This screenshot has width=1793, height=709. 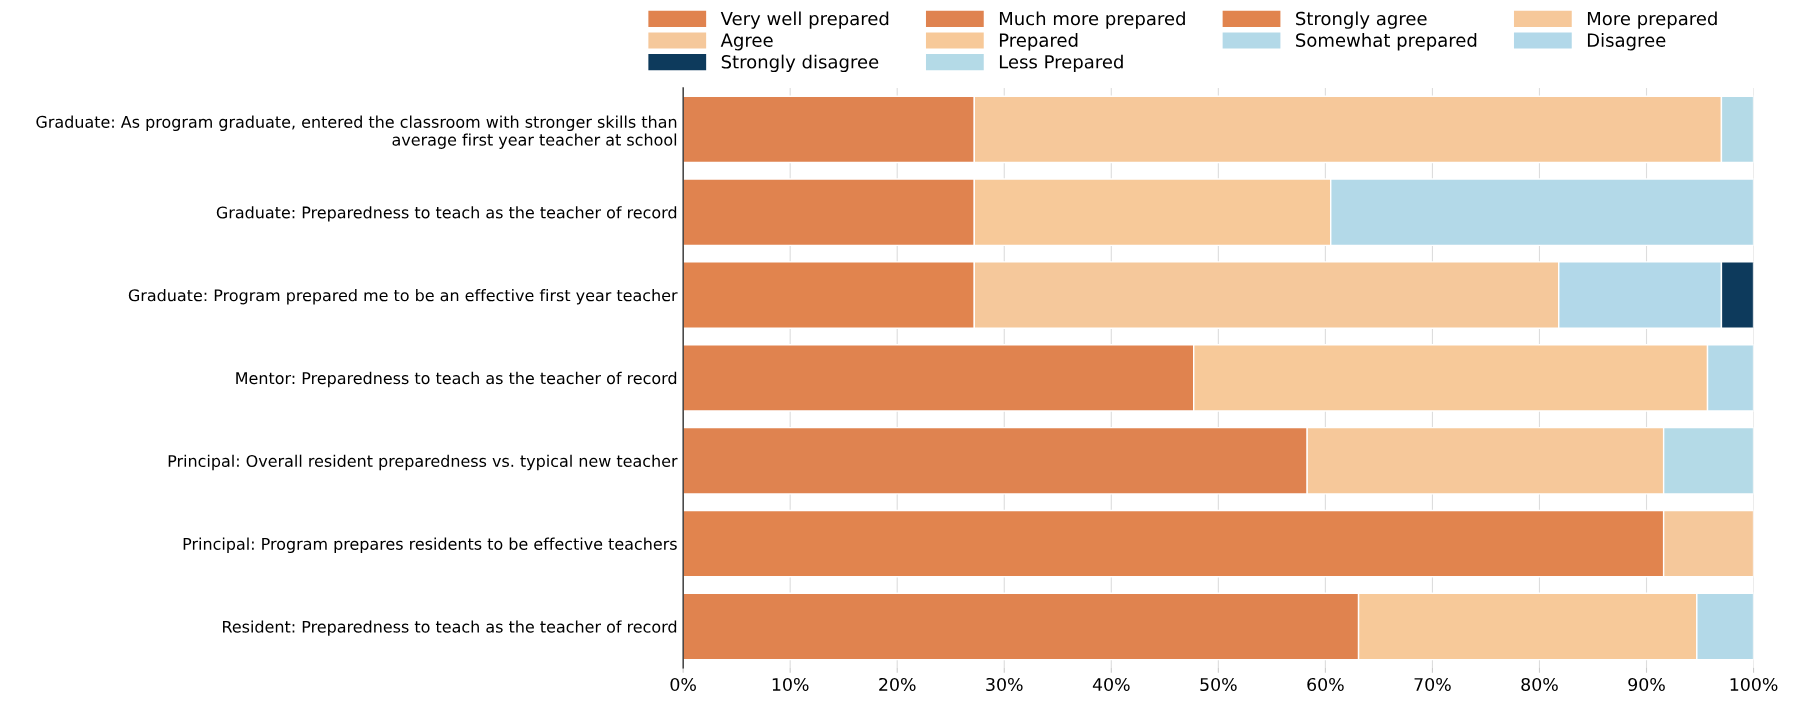 I want to click on x-tick-label: 50%, so click(x=1218, y=684).